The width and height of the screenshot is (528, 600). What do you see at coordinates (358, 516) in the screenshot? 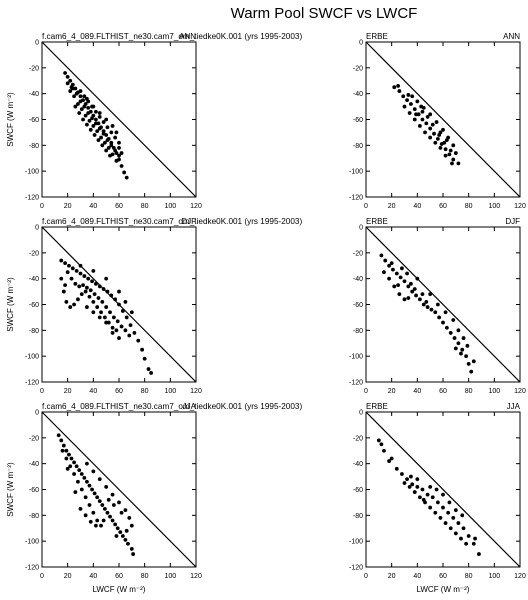
I see `y-tick-label: -80` at bounding box center [358, 516].